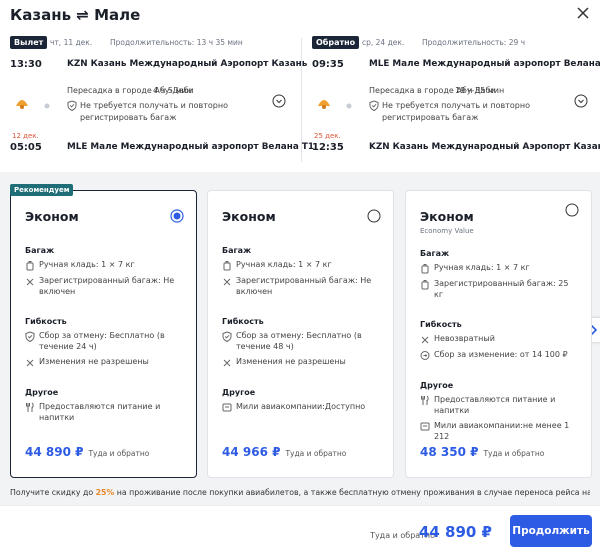  Describe the element at coordinates (480, 90) in the screenshot. I see `transfer-time: 19 ч 35 мин` at that location.